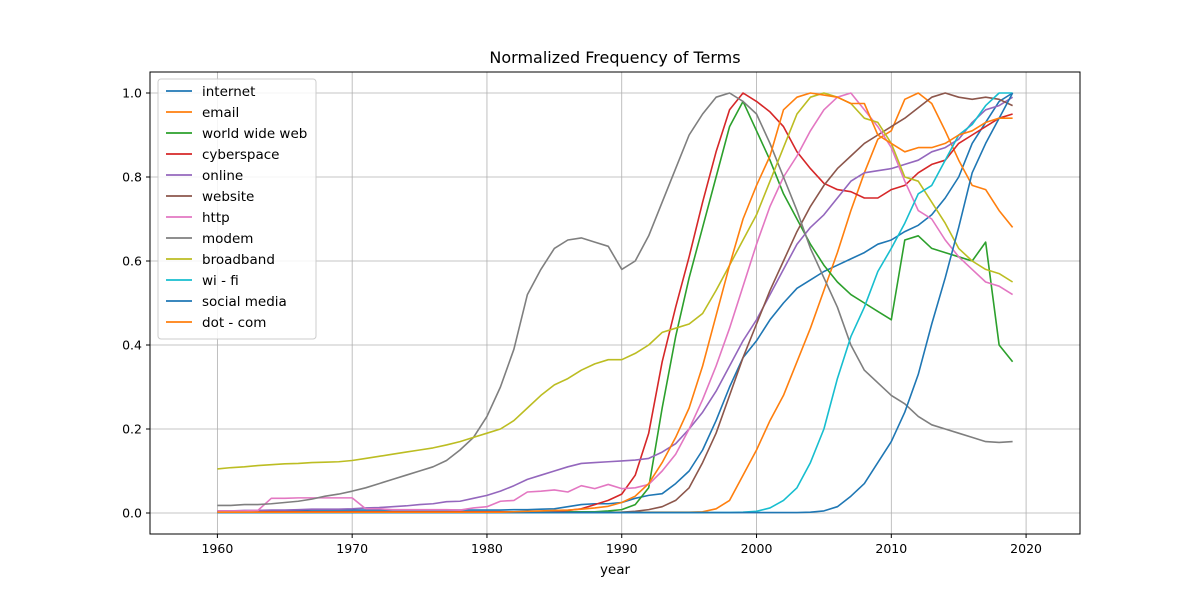 This screenshot has width=1200, height=600. I want to click on x-tick-label: 1990, so click(622, 548).